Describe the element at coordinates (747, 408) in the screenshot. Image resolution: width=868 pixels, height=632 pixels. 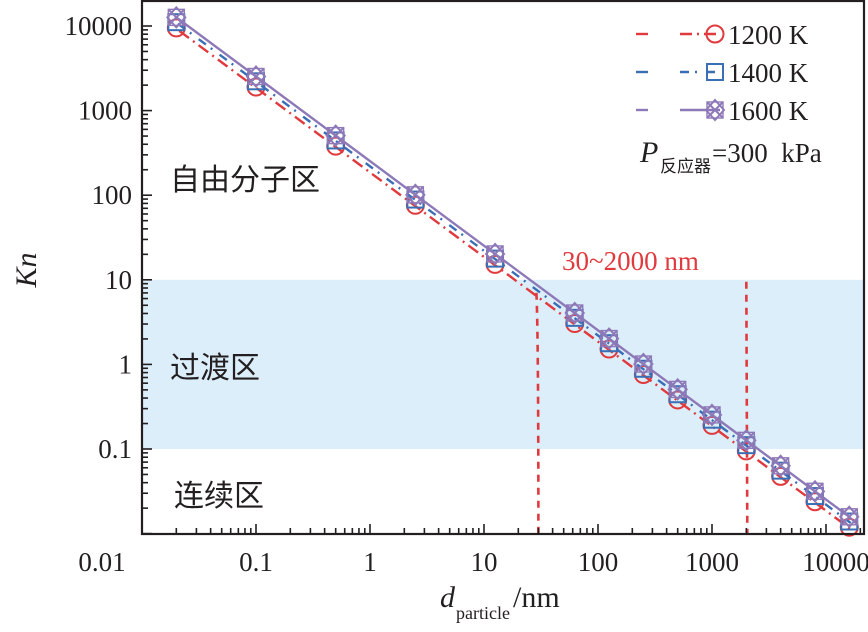
I see `reference-line-2000` at that location.